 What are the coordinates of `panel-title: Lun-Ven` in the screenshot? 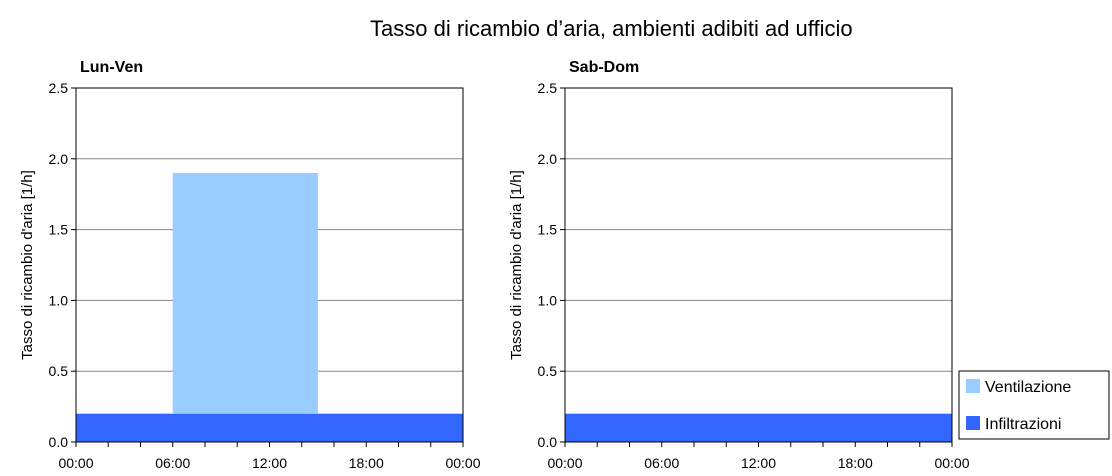 It's located at (111, 67).